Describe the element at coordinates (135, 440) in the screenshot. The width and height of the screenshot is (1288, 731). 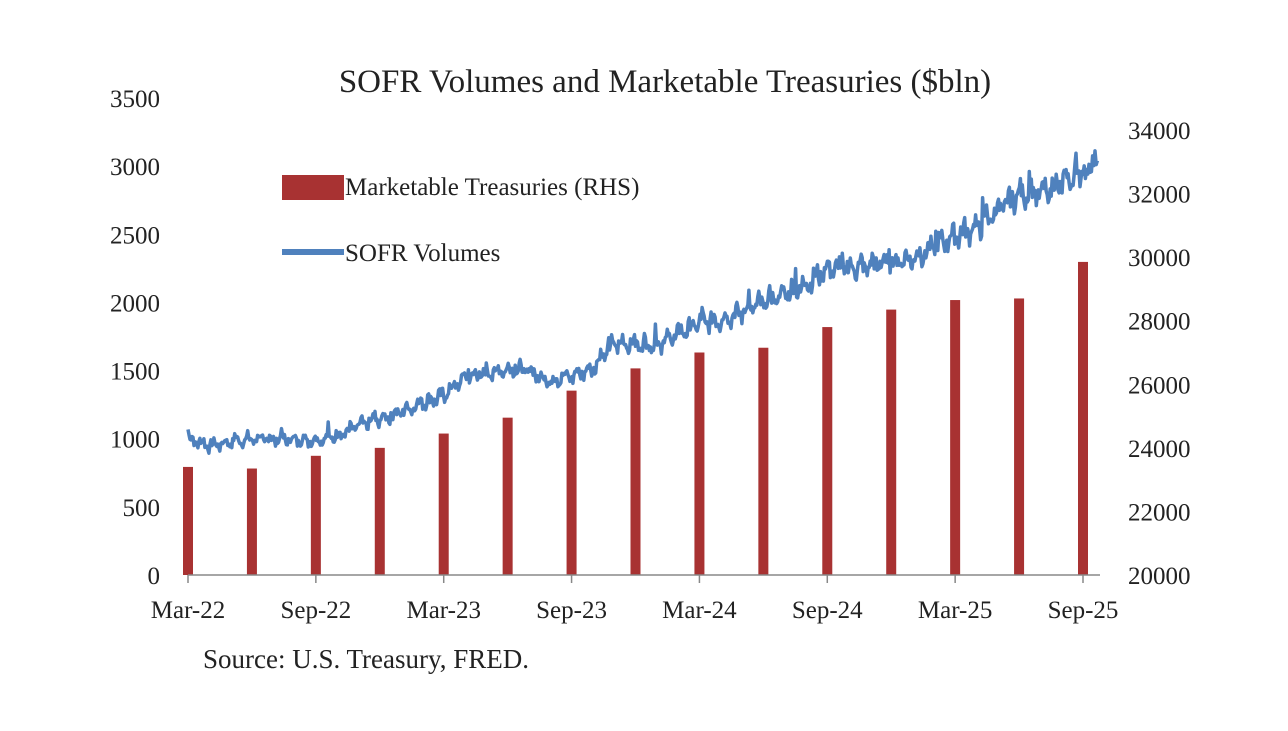
I see `y-left-tick-label: 1000` at that location.